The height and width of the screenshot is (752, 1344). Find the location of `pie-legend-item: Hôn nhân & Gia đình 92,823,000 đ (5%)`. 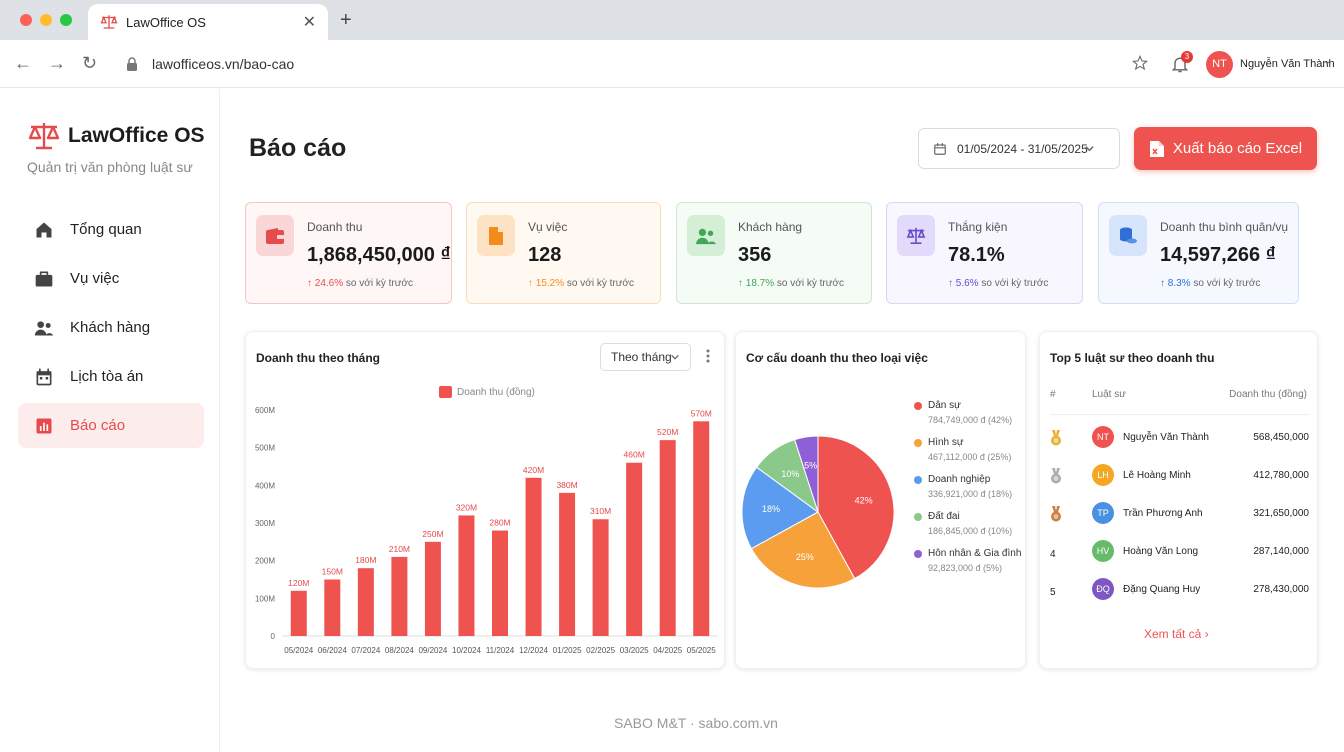

pie-legend-item: Hôn nhân & Gia đình 92,823,000 đ (5%) is located at coordinates (969, 560).